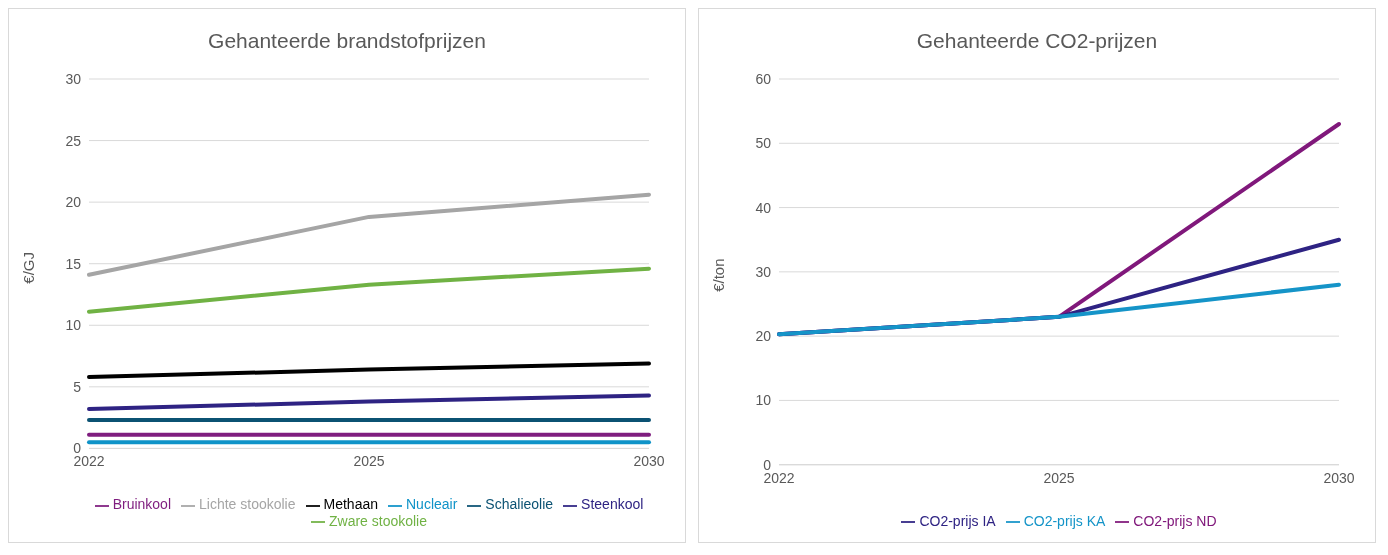 The image size is (1388, 555). What do you see at coordinates (1175, 520) in the screenshot?
I see `legend-label: CO2-prijs ND` at bounding box center [1175, 520].